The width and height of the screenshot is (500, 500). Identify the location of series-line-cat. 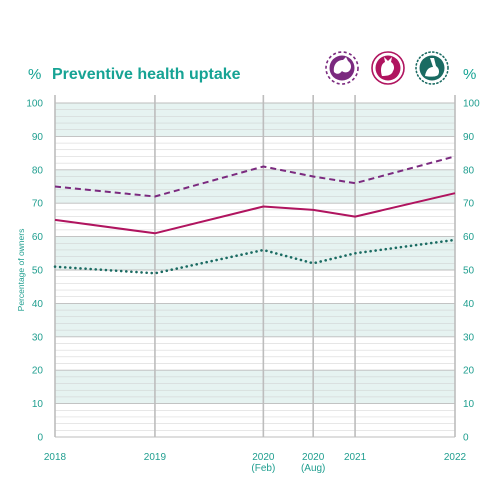
(255, 213).